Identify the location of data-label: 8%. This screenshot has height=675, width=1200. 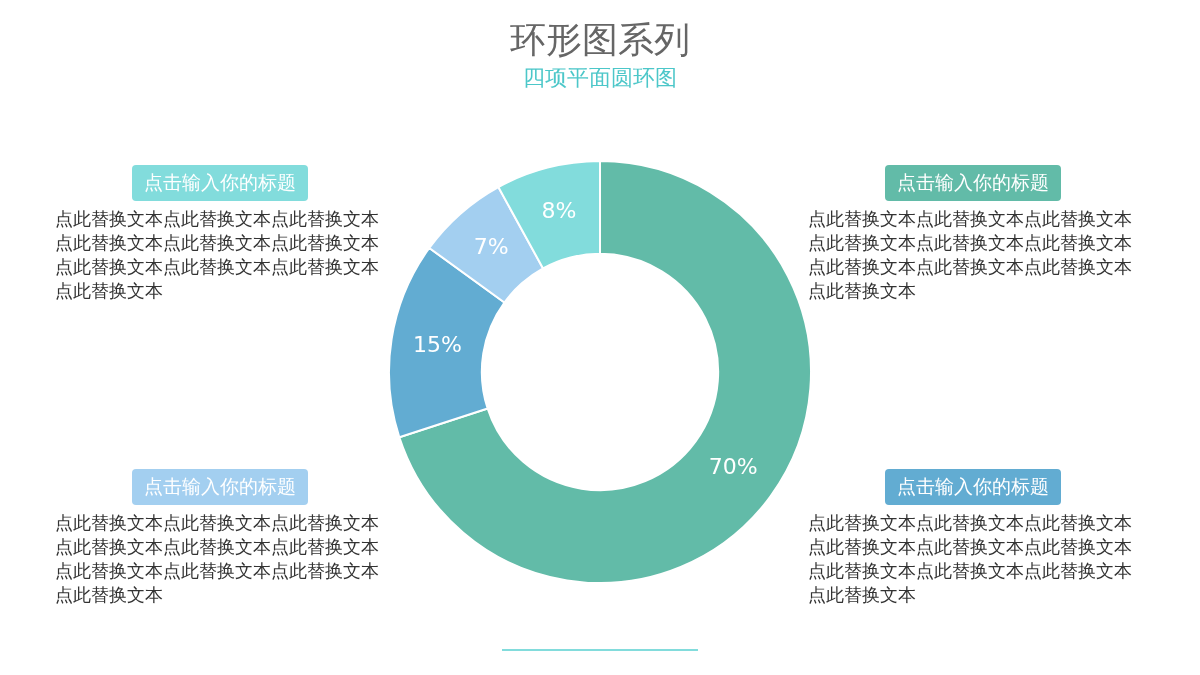
(559, 211).